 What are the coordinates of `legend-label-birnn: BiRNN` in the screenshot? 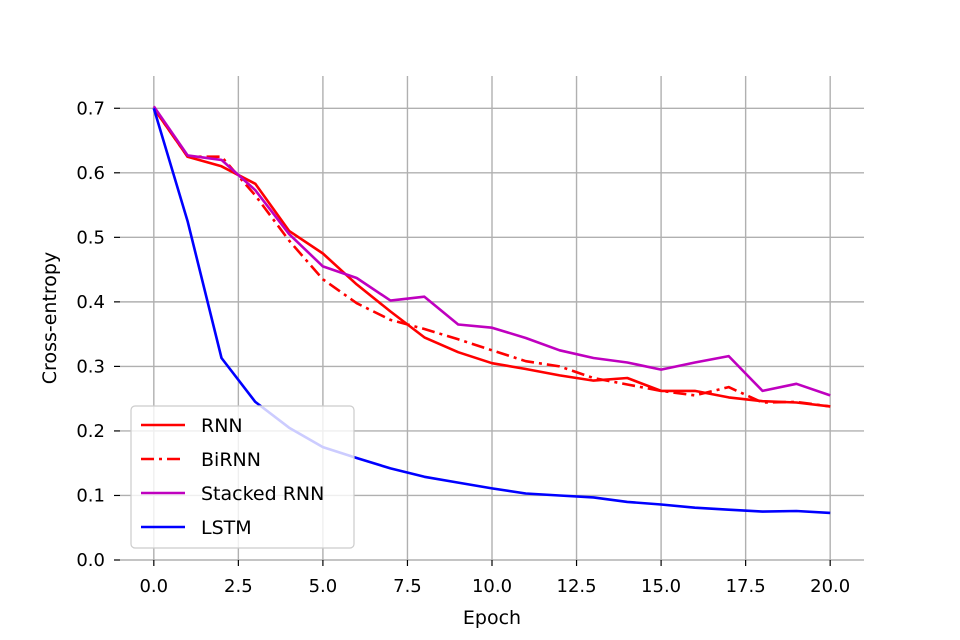 It's located at (231, 460).